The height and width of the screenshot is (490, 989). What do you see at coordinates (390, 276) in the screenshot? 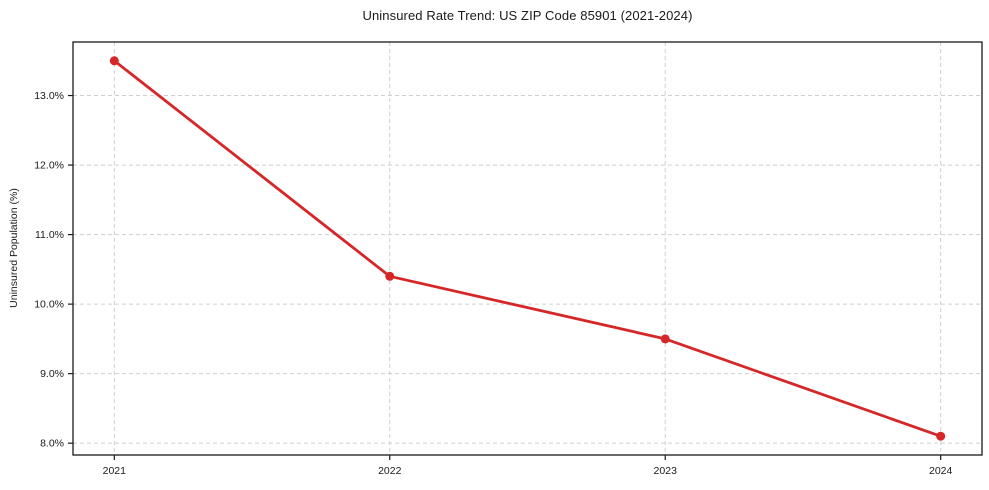
I see `data-point-2022` at bounding box center [390, 276].